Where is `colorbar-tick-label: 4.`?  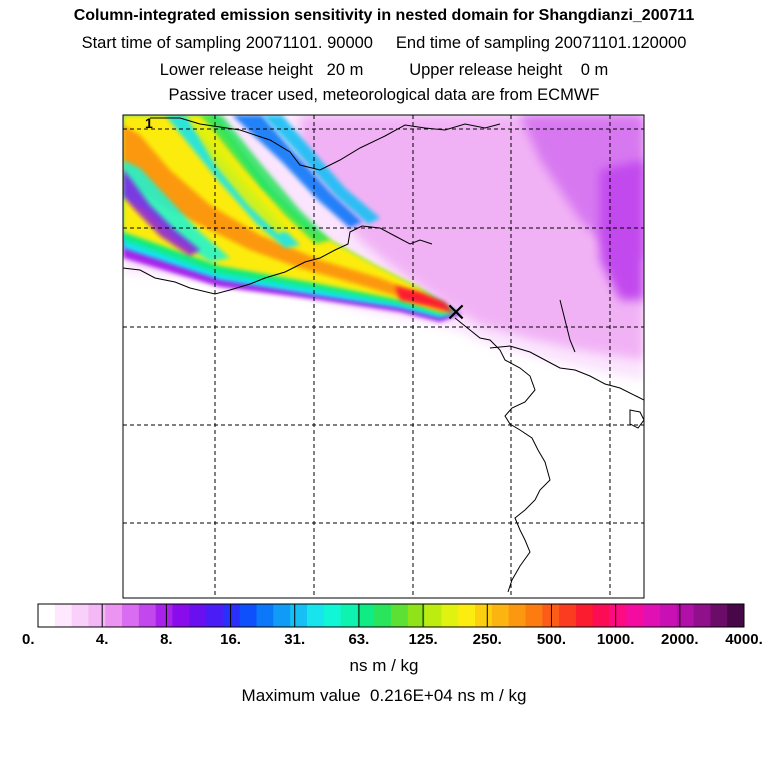 colorbar-tick-label: 4. is located at coordinates (102, 639).